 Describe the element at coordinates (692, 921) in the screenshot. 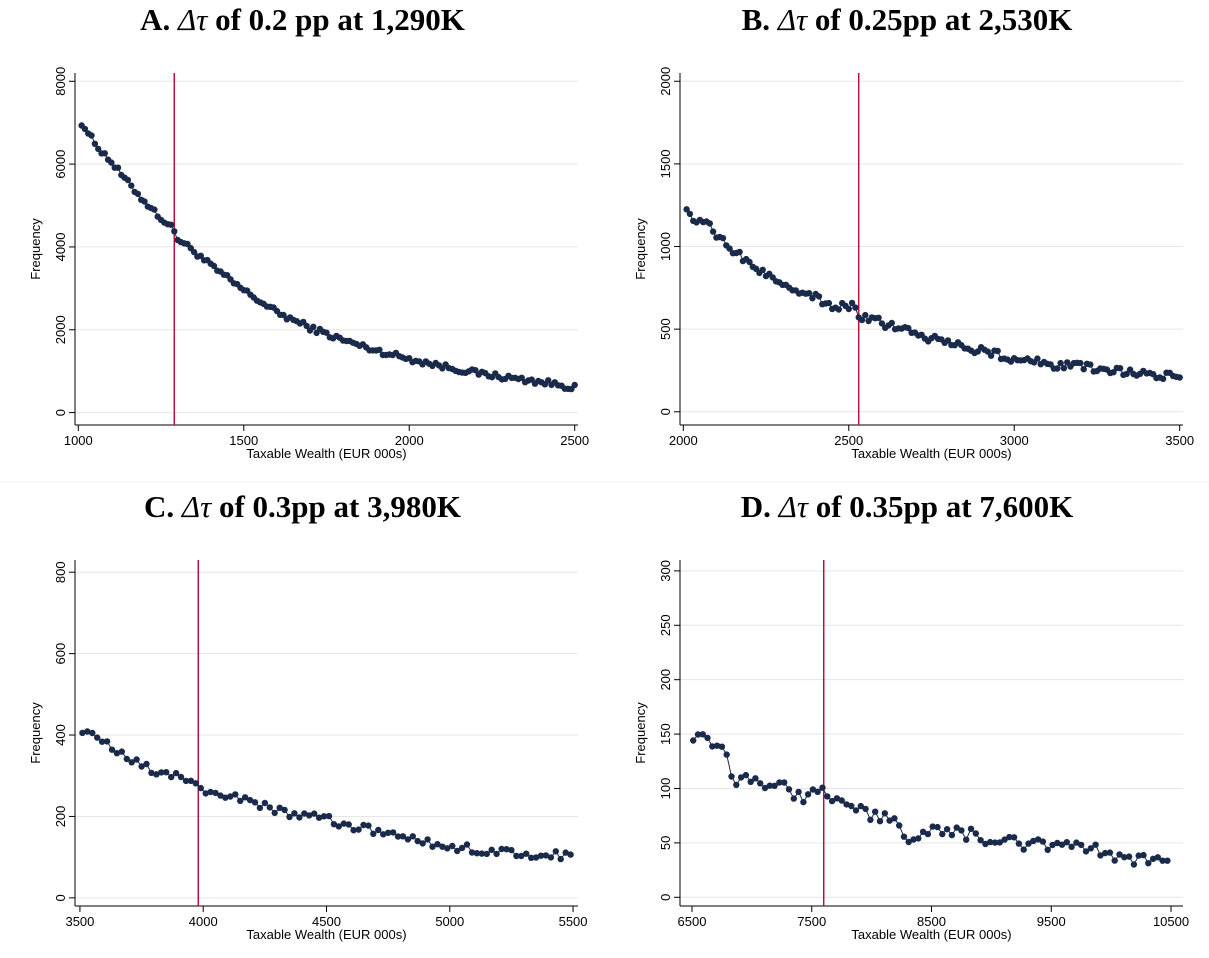

I see `x-tick-label: 6500` at that location.